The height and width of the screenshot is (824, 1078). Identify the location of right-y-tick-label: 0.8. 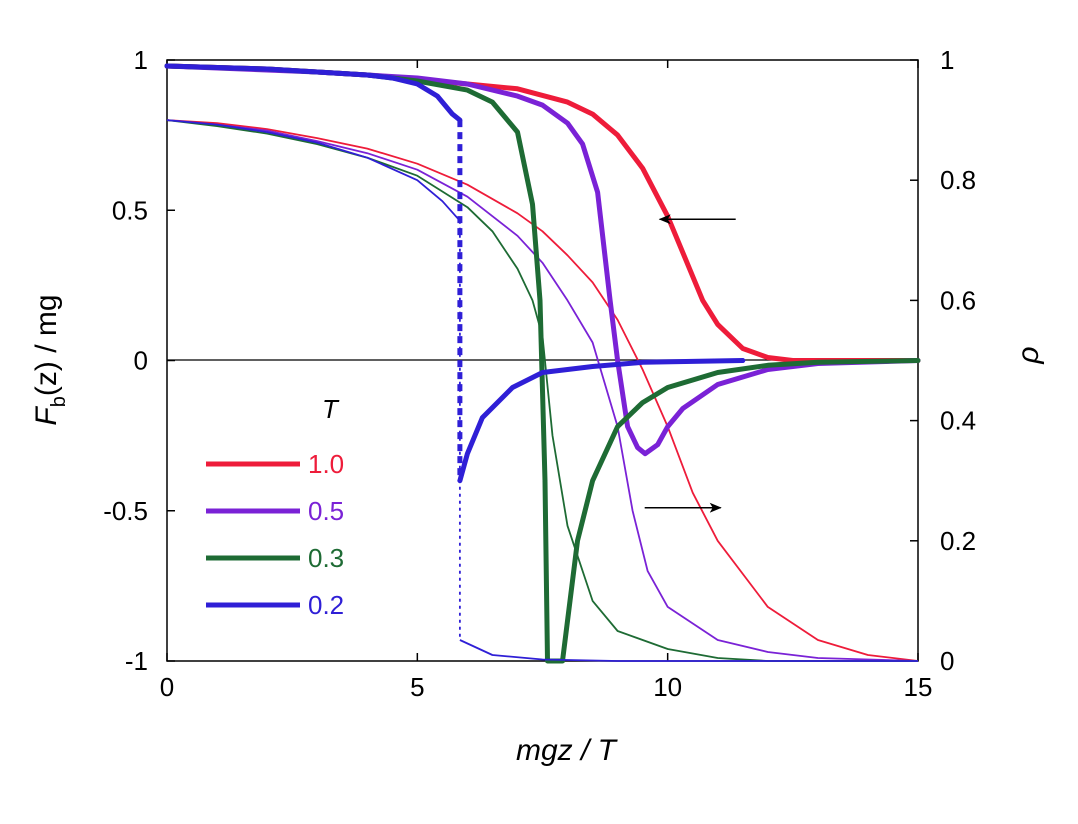
(958, 180).